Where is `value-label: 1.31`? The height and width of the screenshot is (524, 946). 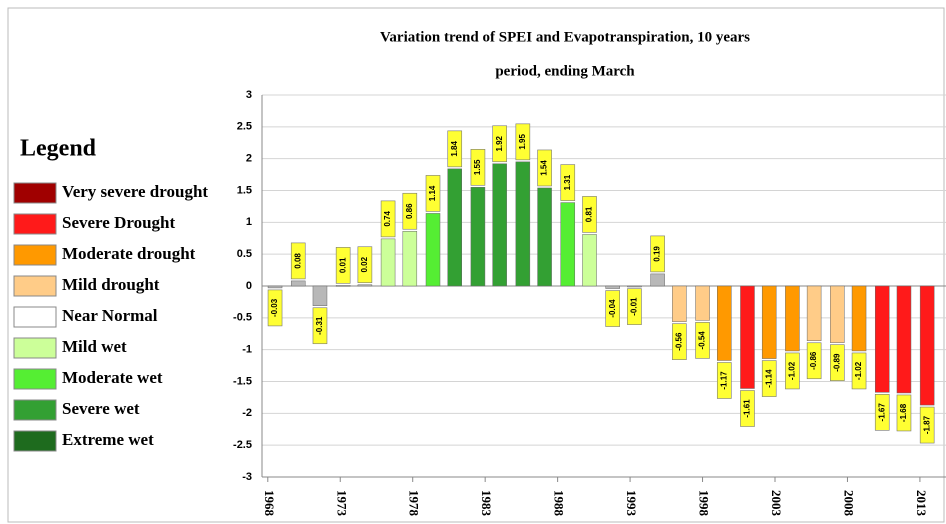 value-label: 1.31 is located at coordinates (567, 182).